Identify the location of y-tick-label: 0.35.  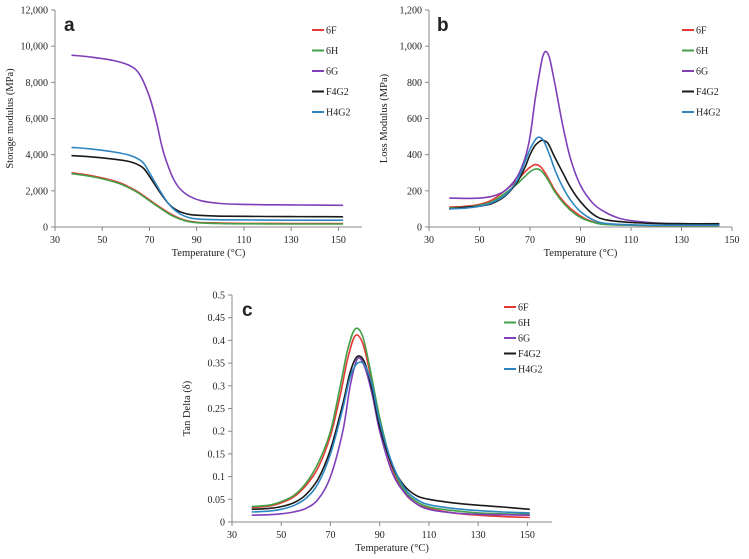
(217, 364).